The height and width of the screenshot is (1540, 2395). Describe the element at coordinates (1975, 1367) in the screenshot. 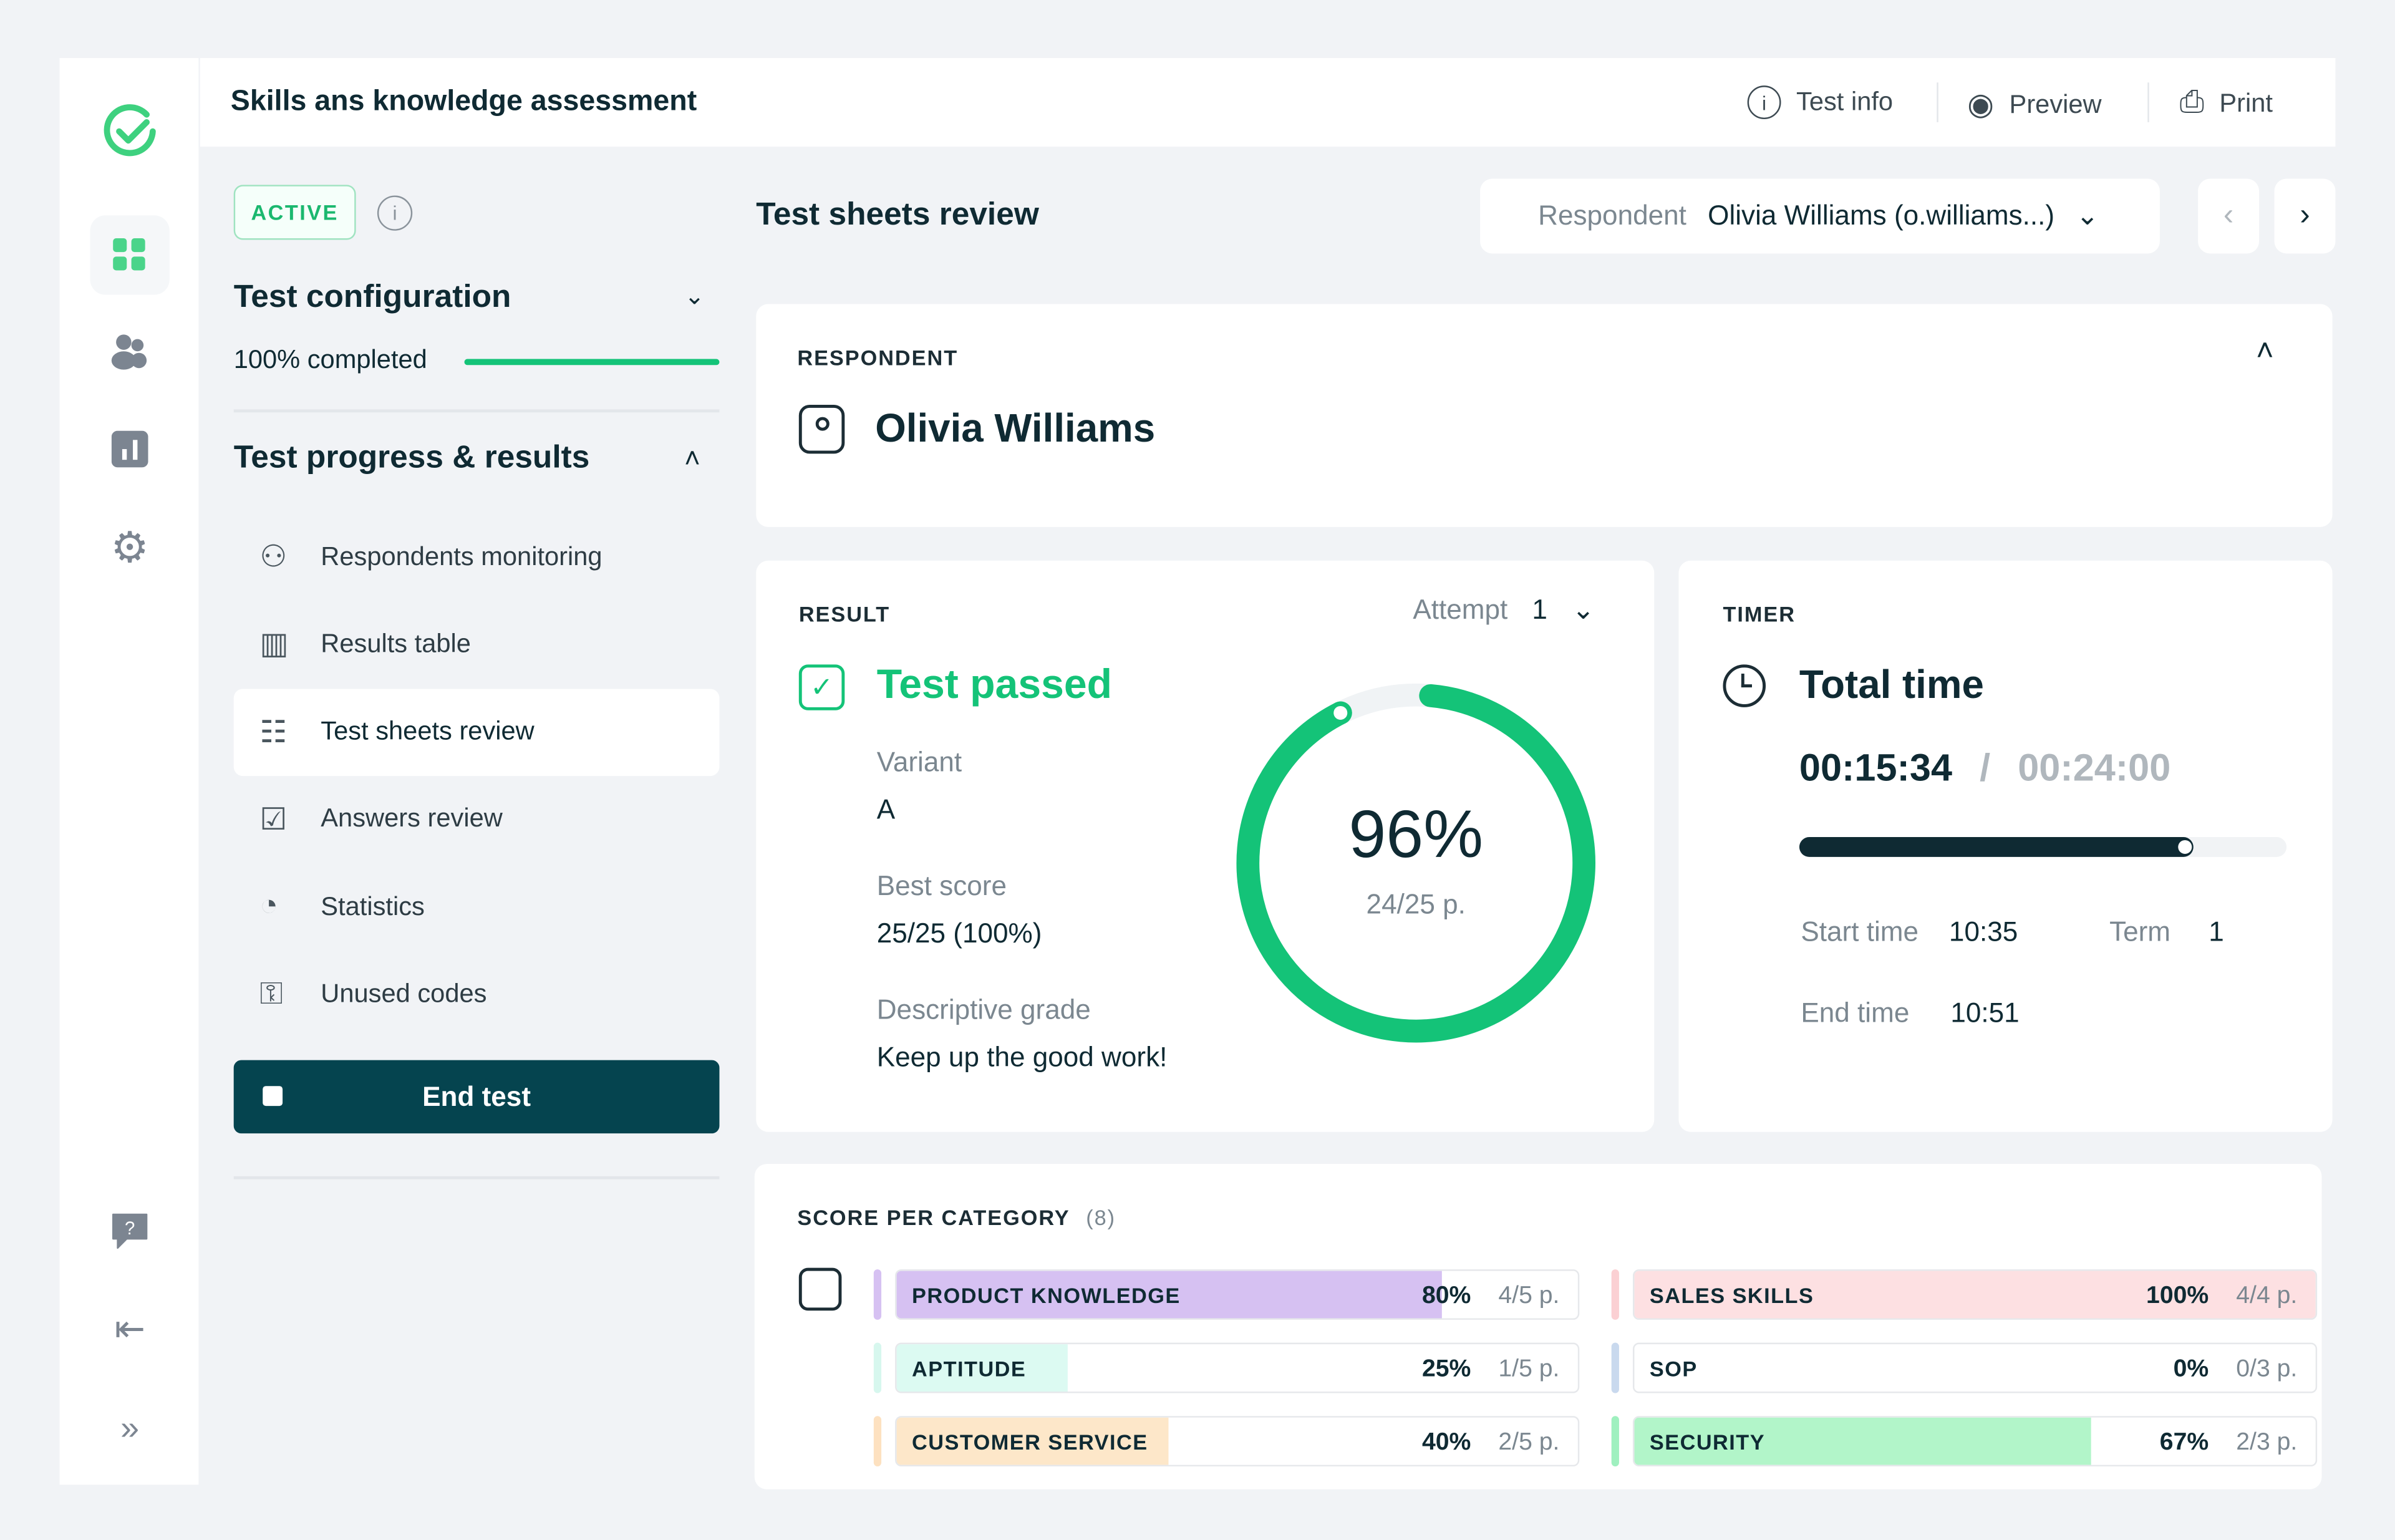

I see `category-bar: SOP 0% 0/3 p.` at that location.